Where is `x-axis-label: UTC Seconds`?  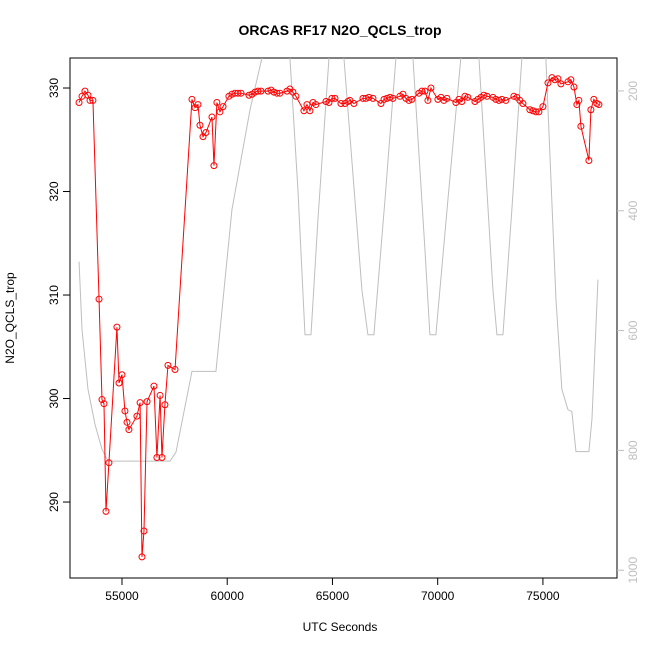
x-axis-label: UTC Seconds is located at coordinates (340, 627).